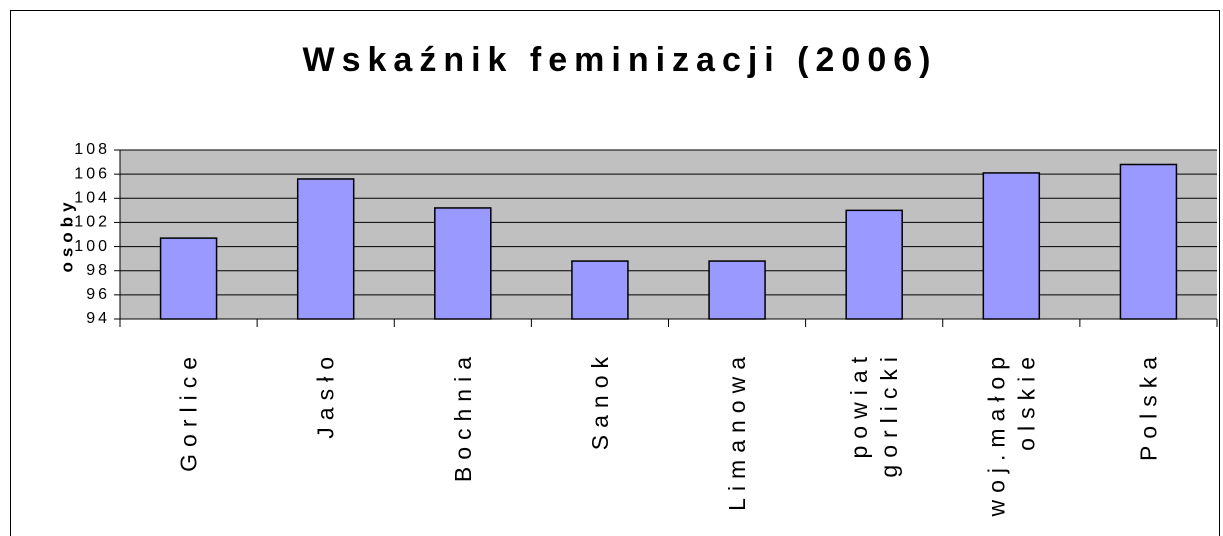 The height and width of the screenshot is (536, 1223). What do you see at coordinates (92, 149) in the screenshot?
I see `y-tick-label: 108` at bounding box center [92, 149].